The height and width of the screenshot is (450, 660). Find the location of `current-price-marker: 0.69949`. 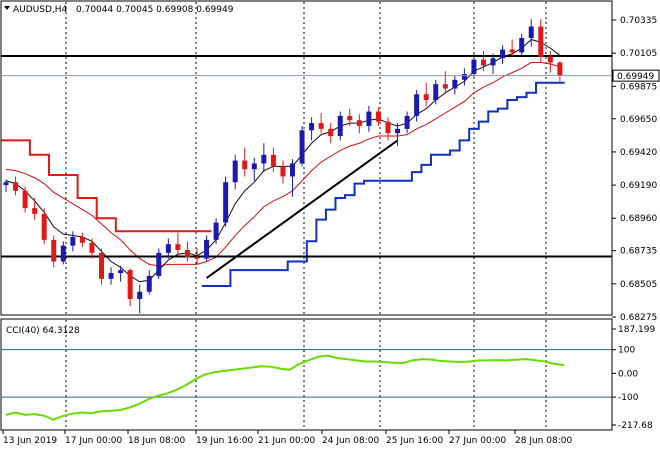

current-price-marker: 0.69949 is located at coordinates (636, 75).